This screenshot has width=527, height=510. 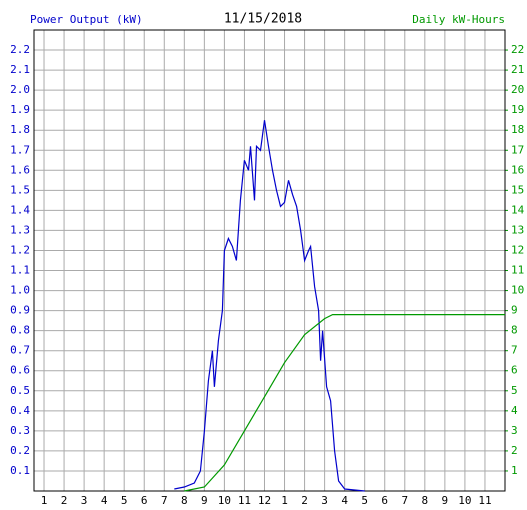 I want to click on y2-tick-label: 2, so click(x=514, y=450).